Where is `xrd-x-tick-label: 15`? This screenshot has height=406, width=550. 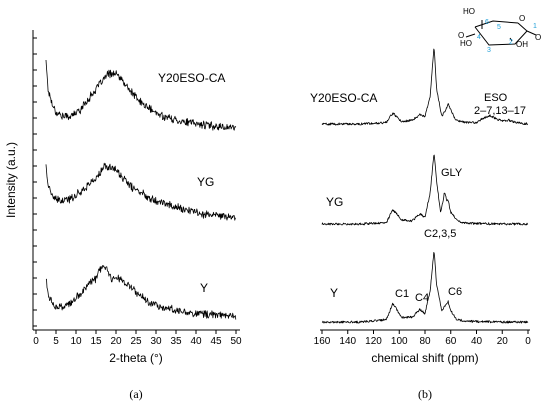 xrd-x-tick-label: 15 is located at coordinates (96, 341).